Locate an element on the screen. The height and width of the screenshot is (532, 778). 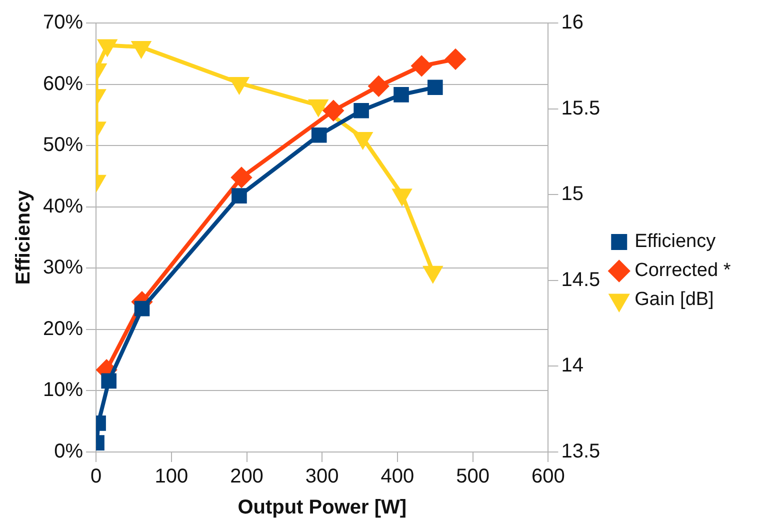
x-tick-label: 100 is located at coordinates (171, 477).